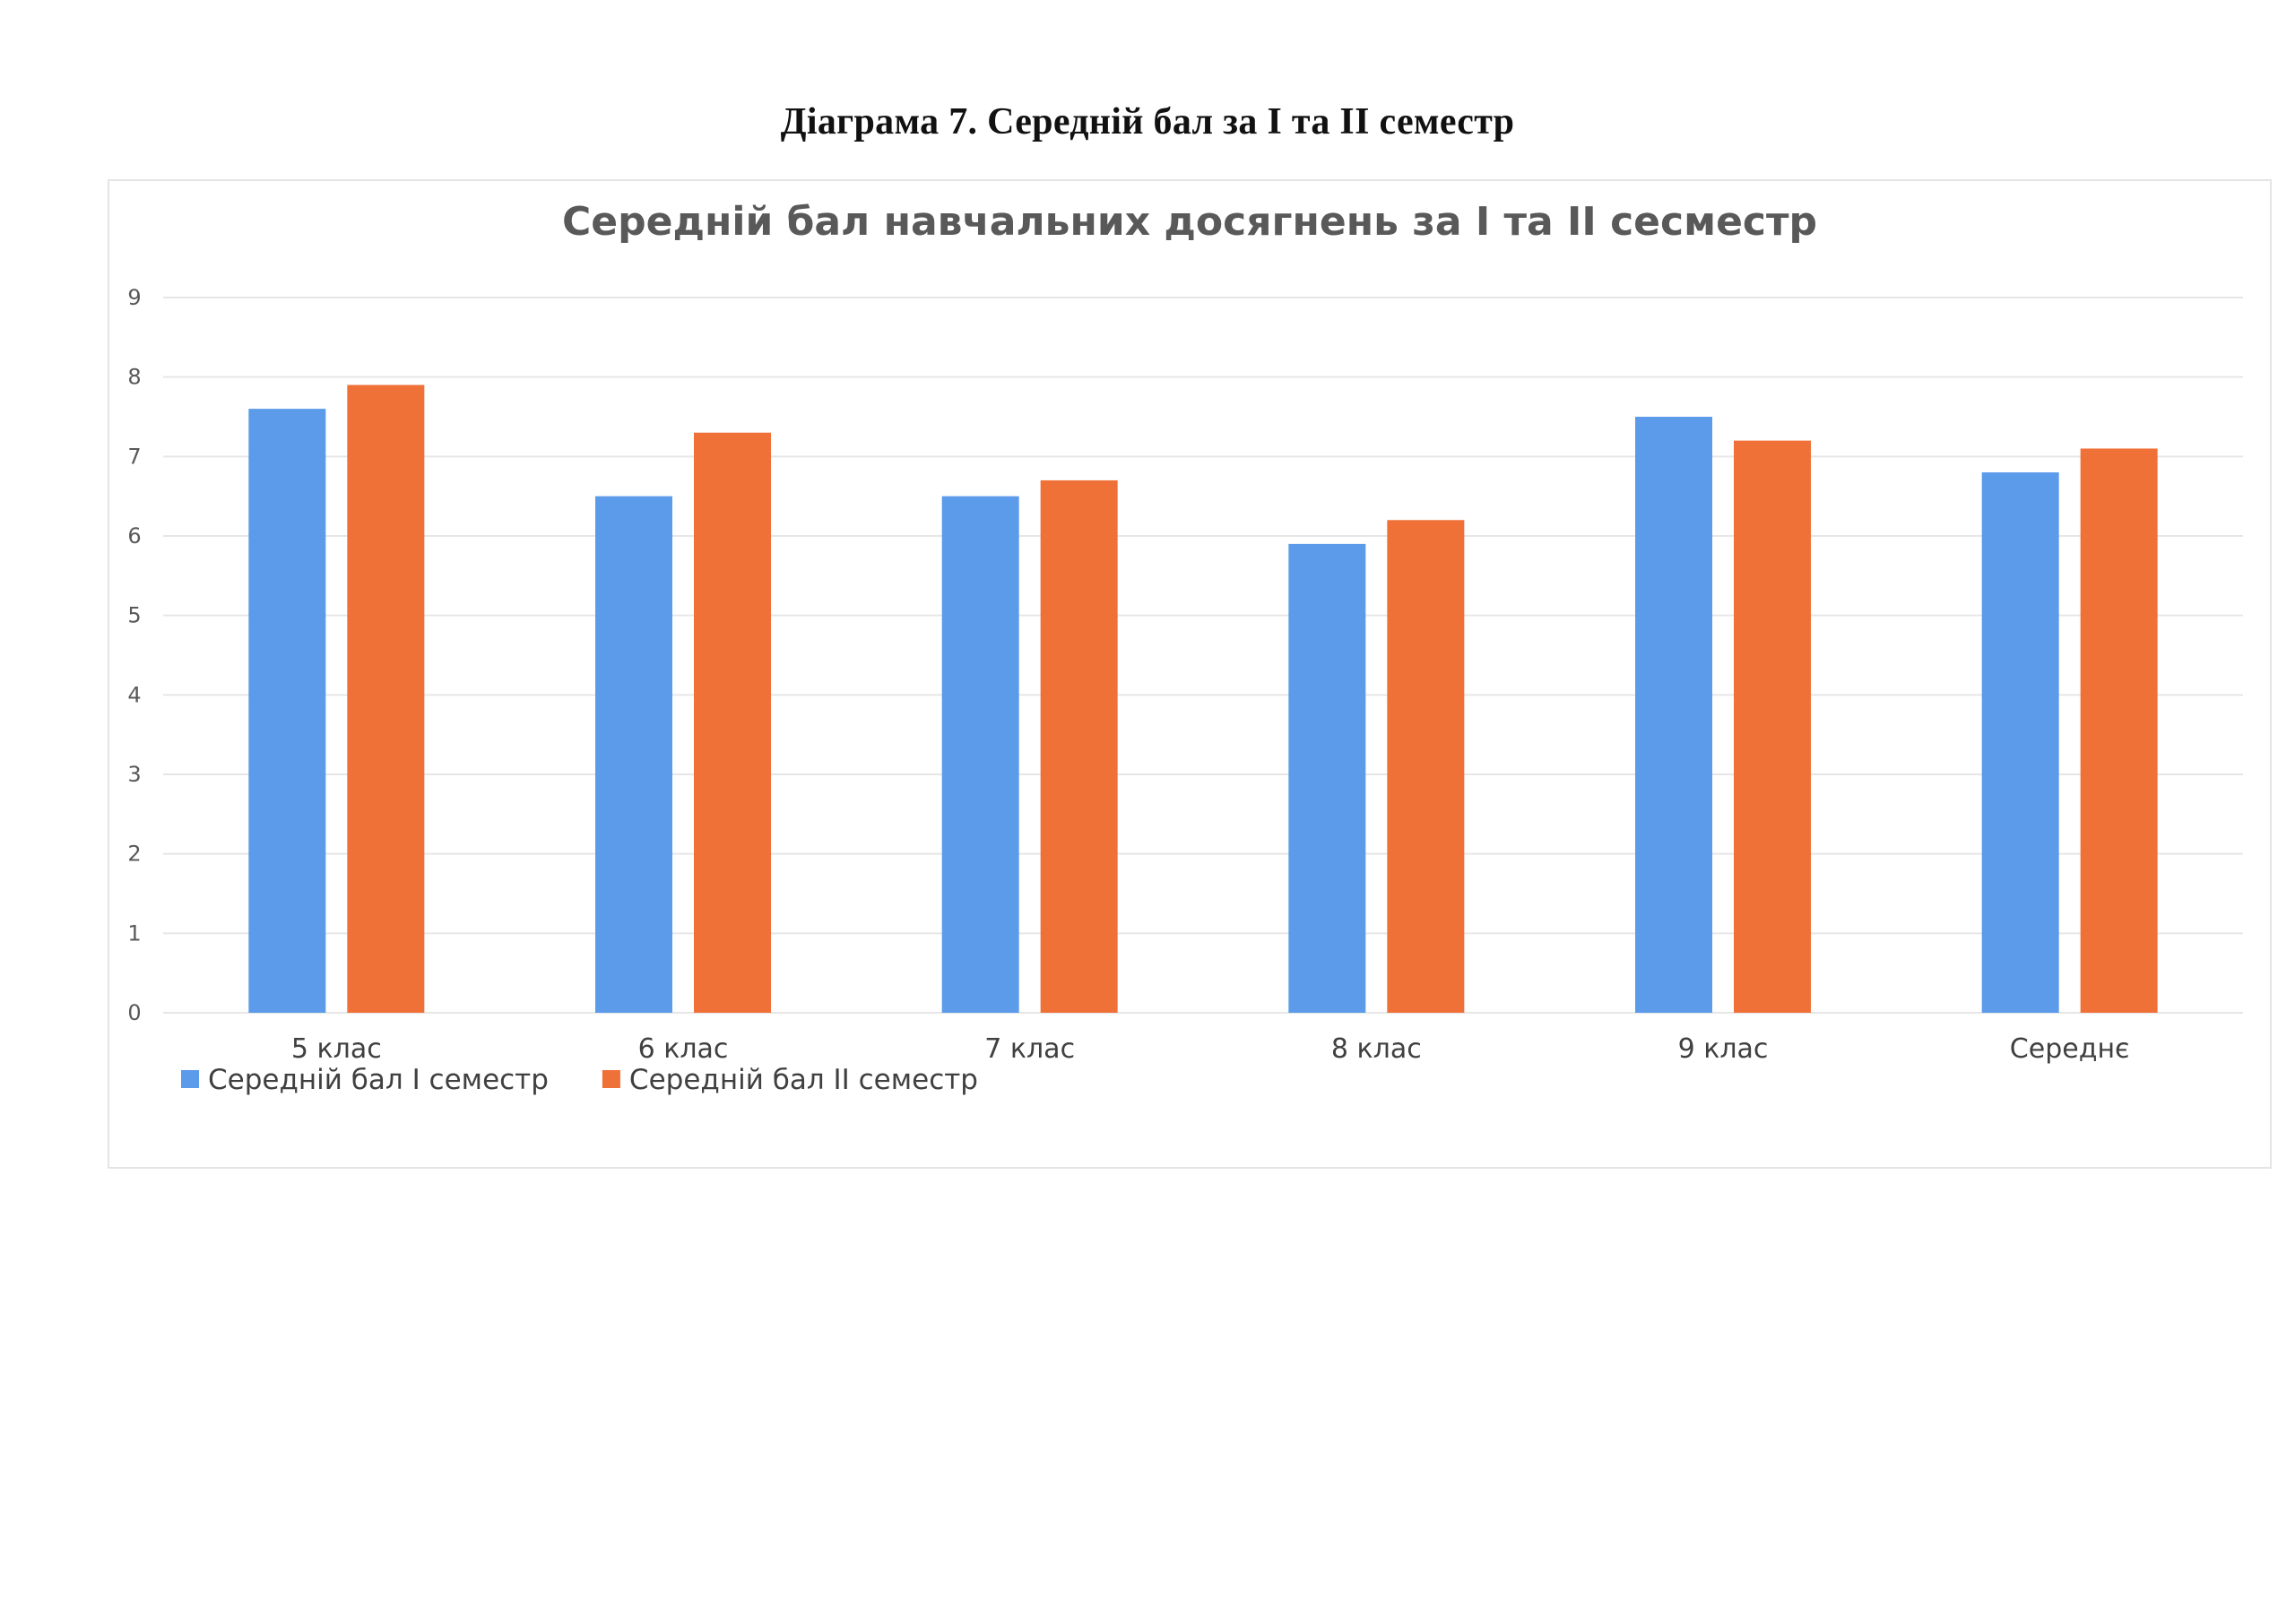  I want to click on y-tick-label: 3, so click(134, 775).